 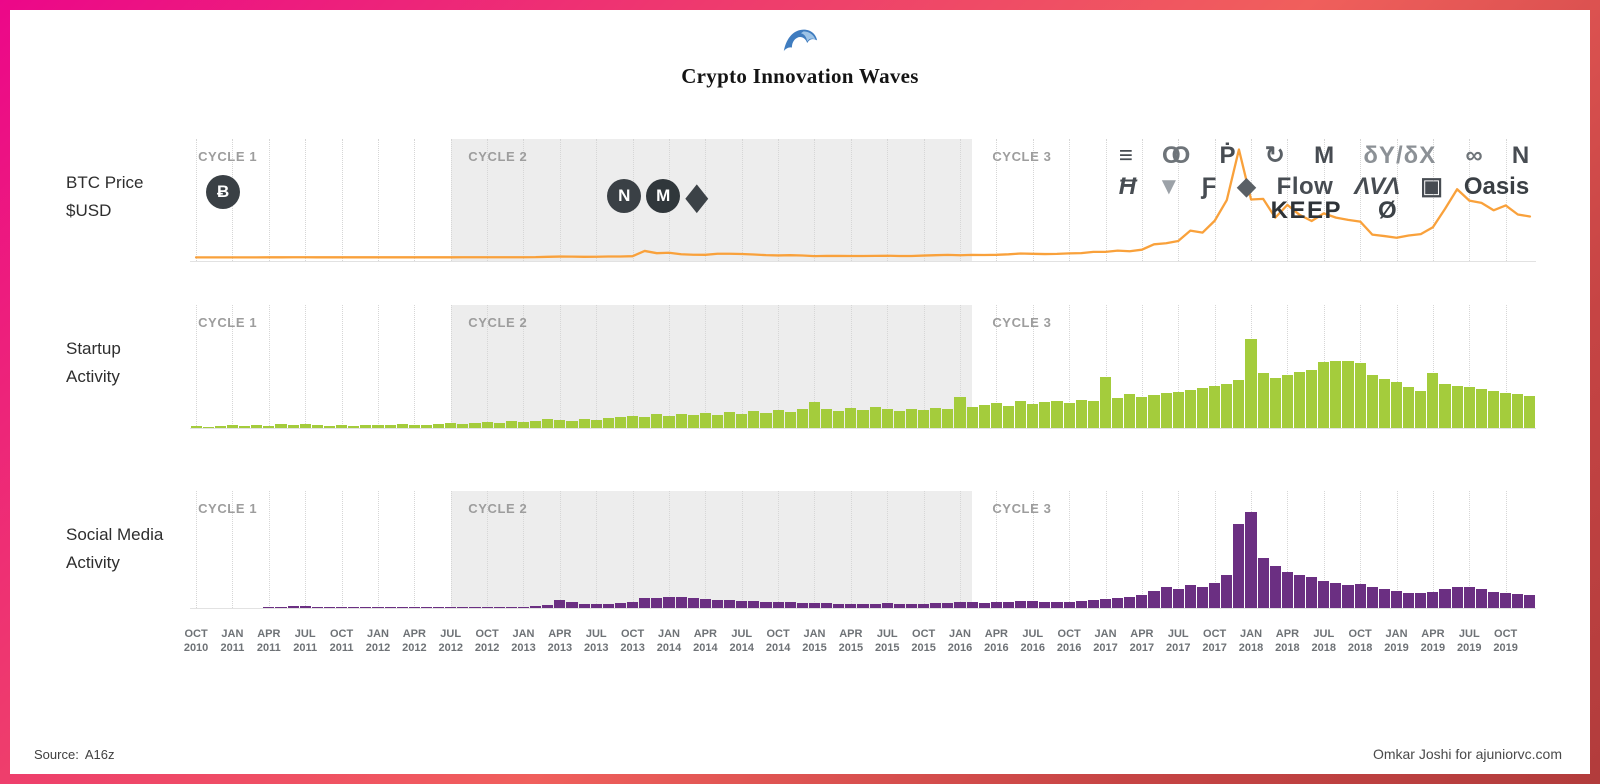 What do you see at coordinates (305, 641) in the screenshot?
I see `axis-tick: JUL 2011` at bounding box center [305, 641].